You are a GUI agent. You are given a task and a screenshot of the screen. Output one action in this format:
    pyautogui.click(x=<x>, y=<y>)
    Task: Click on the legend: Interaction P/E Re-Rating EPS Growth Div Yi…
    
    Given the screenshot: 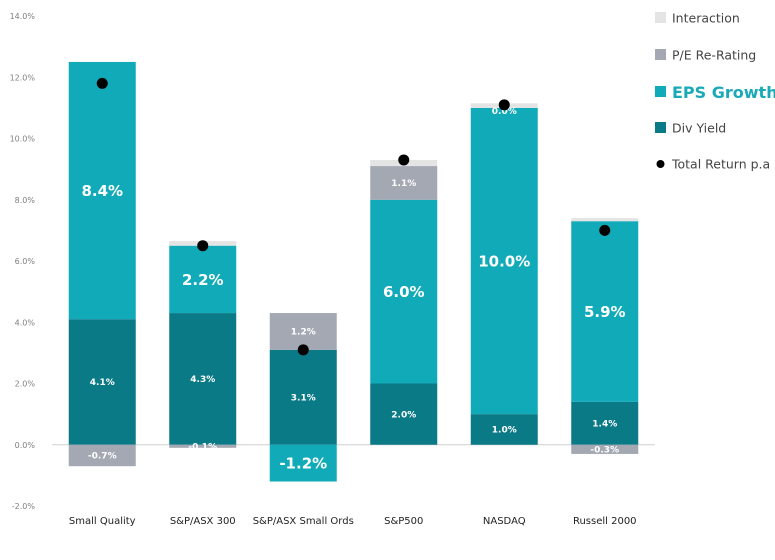 What is the action you would take?
    pyautogui.click(x=715, y=91)
    